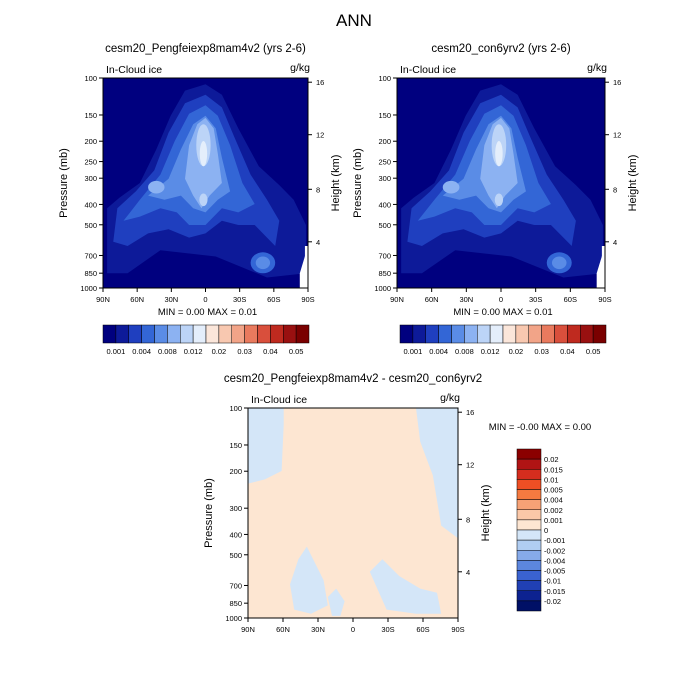 The height and width of the screenshot is (700, 700). What do you see at coordinates (552, 581) in the screenshot?
I see `colorbar-label: -0.01` at bounding box center [552, 581].